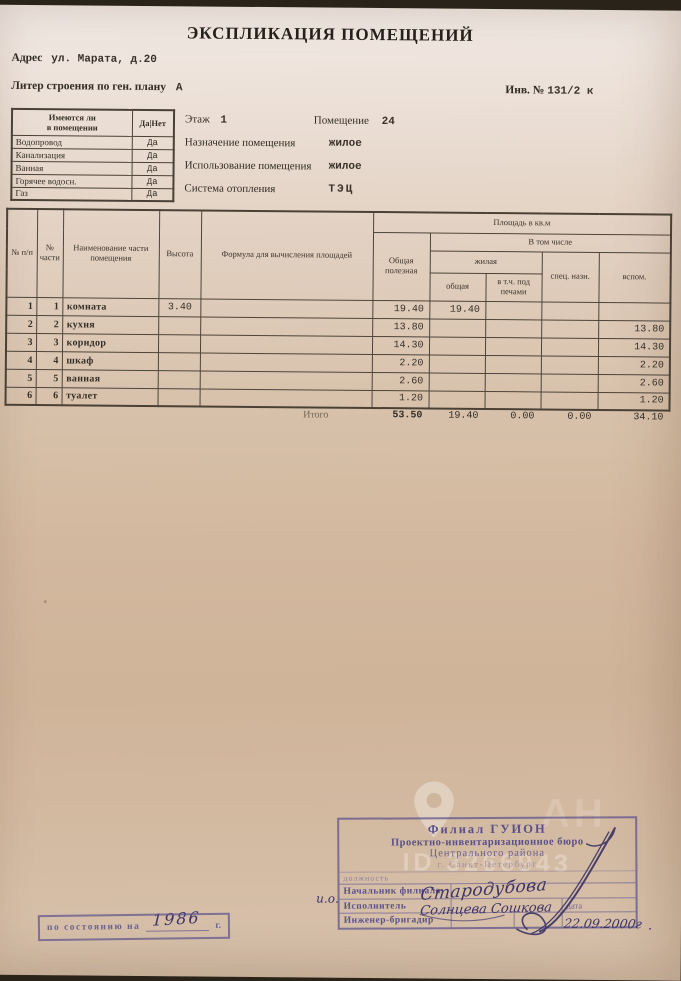  I want to click on as-of-date-stamp: по состоянию на г., so click(134, 927).